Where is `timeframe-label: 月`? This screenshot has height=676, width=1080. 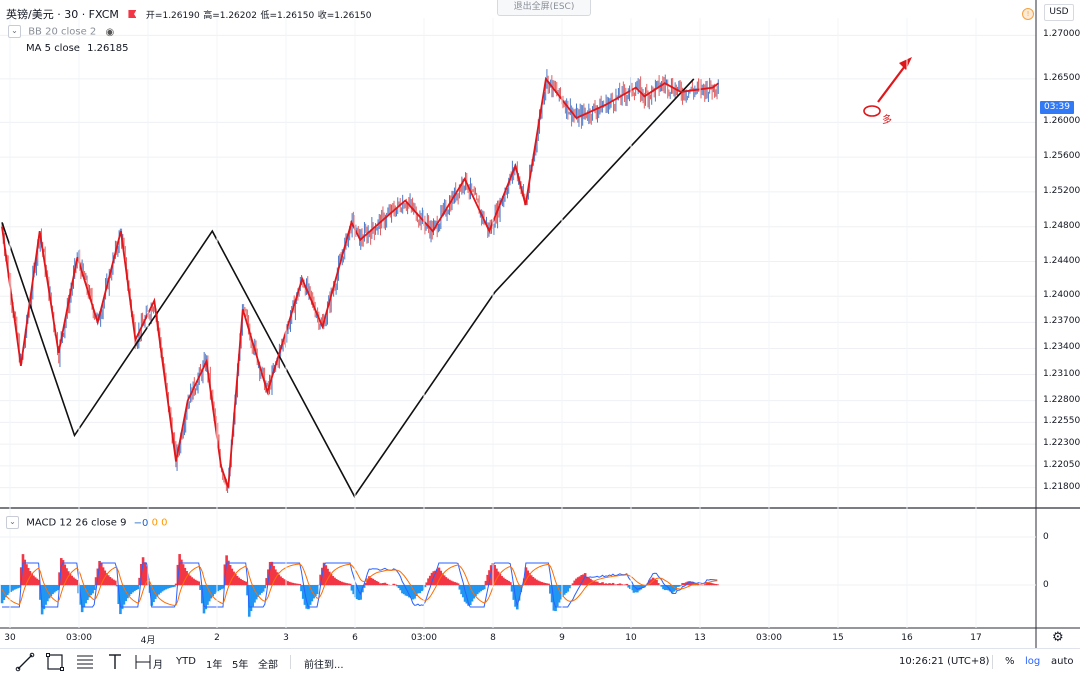 timeframe-label: 月 is located at coordinates (158, 663).